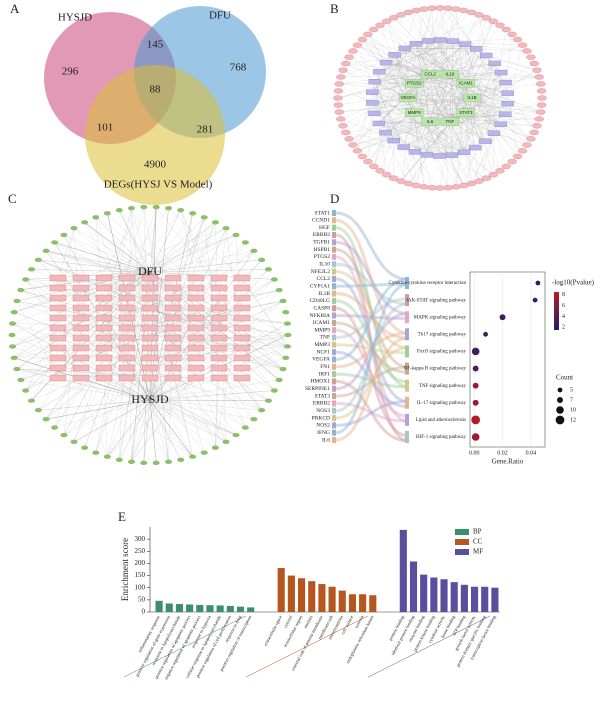 The width and height of the screenshot is (609, 713). Describe the element at coordinates (15, 8) in the screenshot. I see `panel-label: A` at that location.